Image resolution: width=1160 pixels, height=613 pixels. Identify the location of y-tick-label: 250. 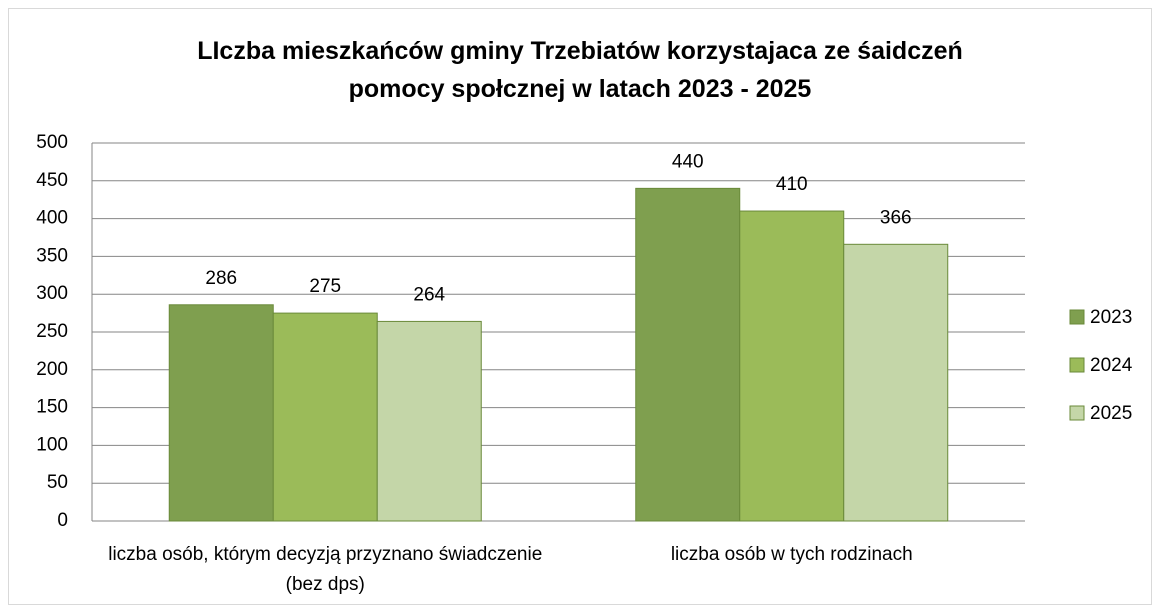
(52, 331).